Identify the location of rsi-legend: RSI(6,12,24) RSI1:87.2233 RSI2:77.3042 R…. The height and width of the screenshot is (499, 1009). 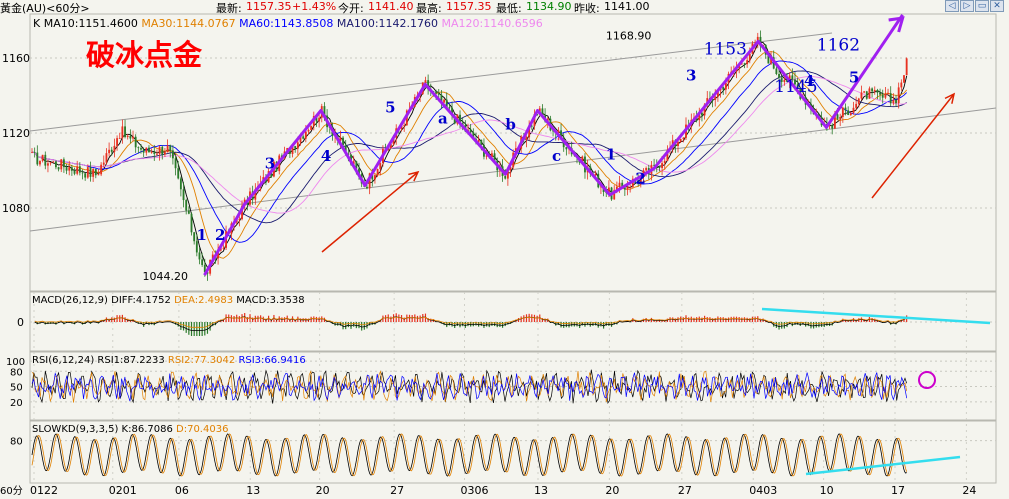
(169, 360).